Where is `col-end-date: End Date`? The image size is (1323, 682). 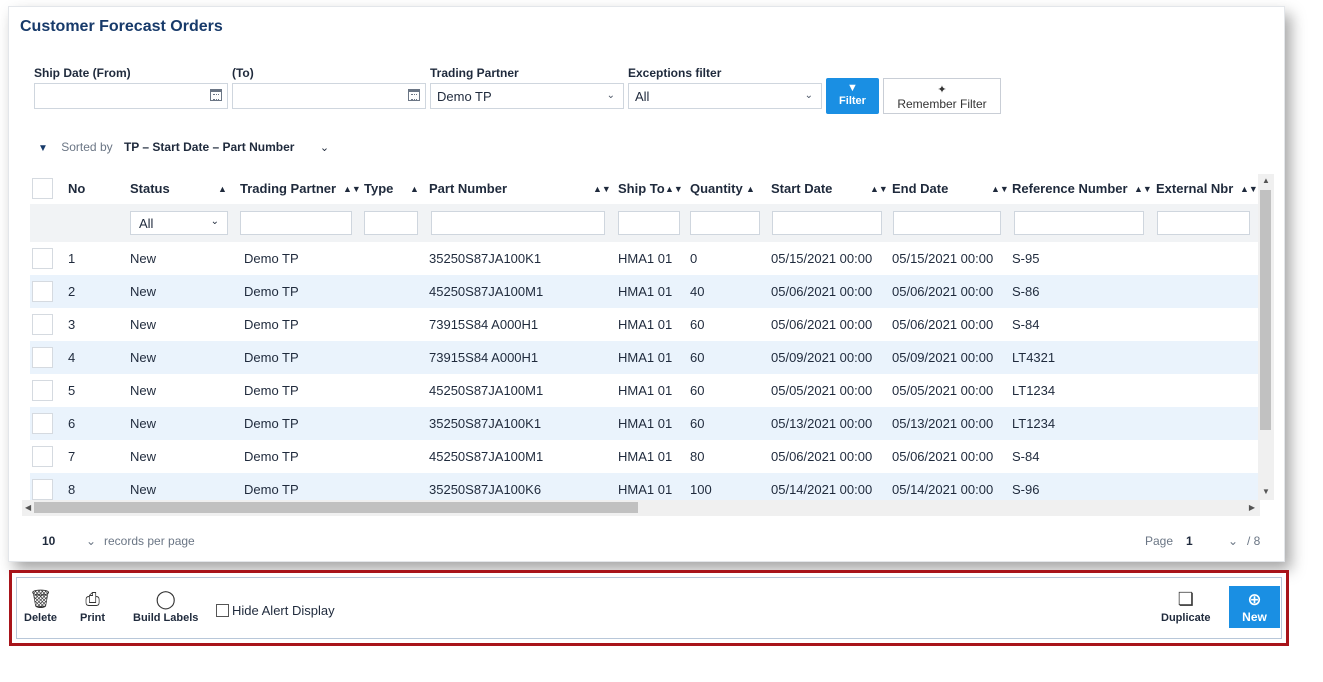
col-end-date: End Date is located at coordinates (920, 188).